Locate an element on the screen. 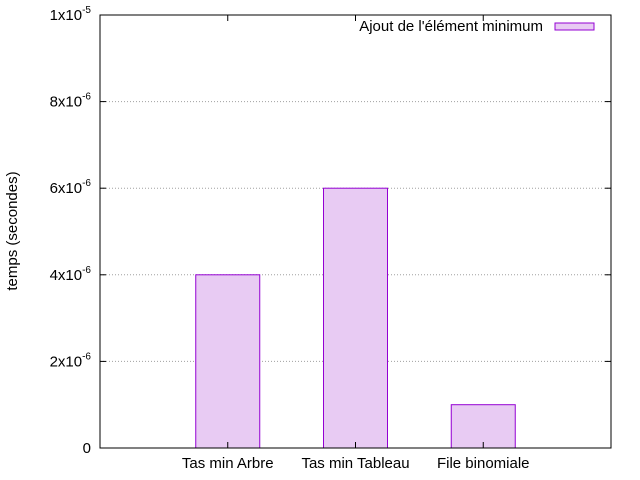 The height and width of the screenshot is (480, 640). bar-file-binomiale is located at coordinates (483, 426).